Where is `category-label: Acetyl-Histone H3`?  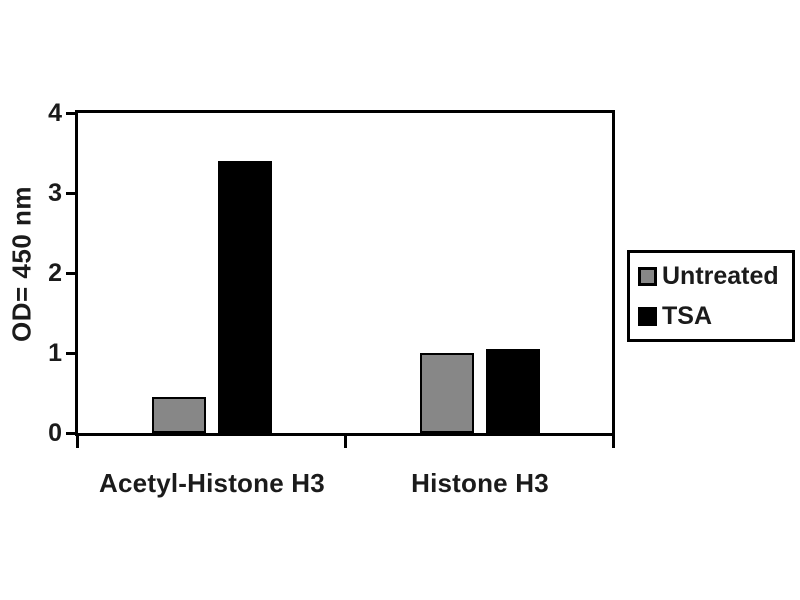 category-label: Acetyl-Histone H3 is located at coordinates (212, 483).